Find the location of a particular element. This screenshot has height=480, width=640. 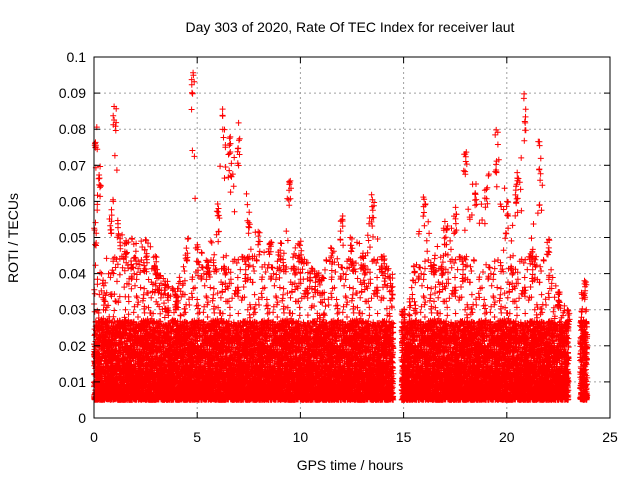

y-axis-label: ROTI / TECUs is located at coordinates (13, 238).